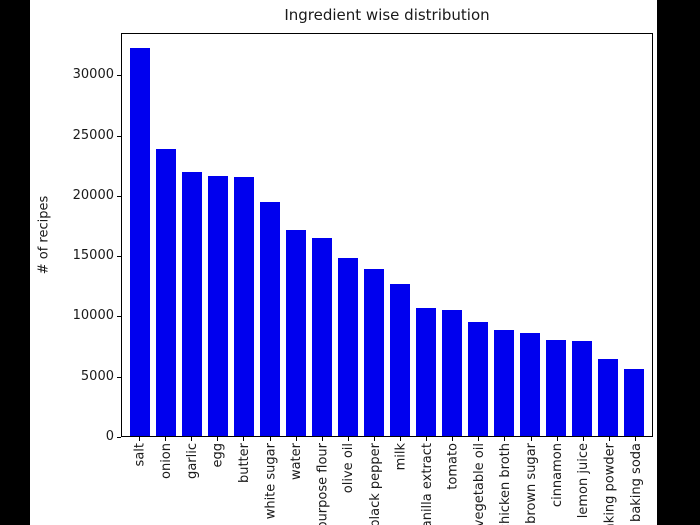 Image resolution: width=700 pixels, height=525 pixels. What do you see at coordinates (426, 371) in the screenshot?
I see `bar-vanilla-extract` at bounding box center [426, 371].